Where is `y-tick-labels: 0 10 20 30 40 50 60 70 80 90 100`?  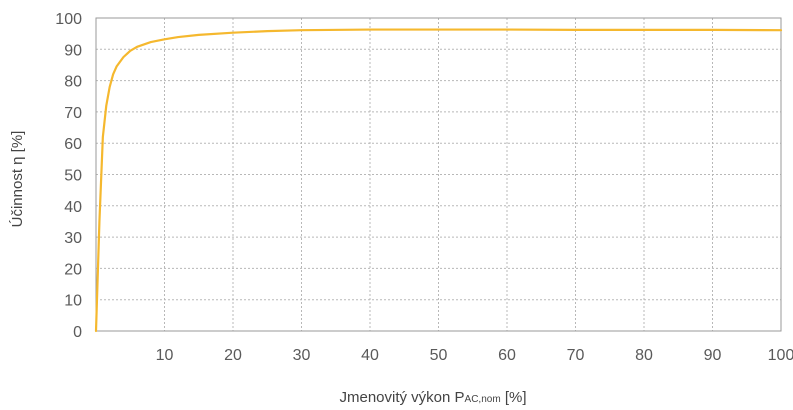 y-tick-labels: 0 10 20 30 40 50 60 70 80 90 100 is located at coordinates (68, 176).